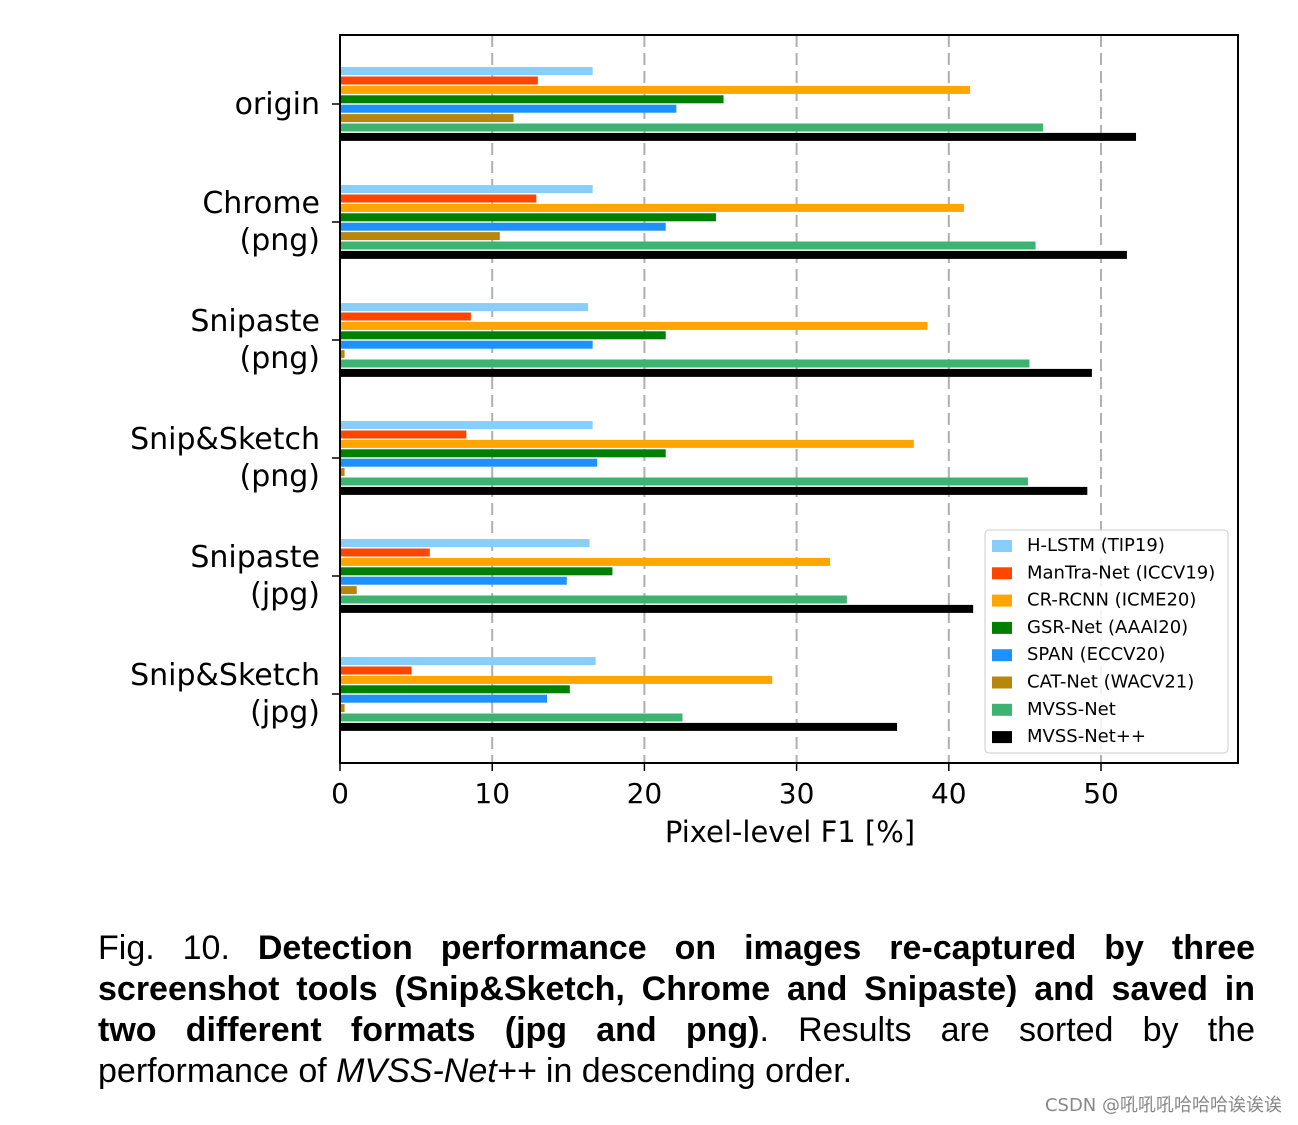 The height and width of the screenshot is (1125, 1298). What do you see at coordinates (492, 793) in the screenshot?
I see `x-tick-label: 10` at bounding box center [492, 793].